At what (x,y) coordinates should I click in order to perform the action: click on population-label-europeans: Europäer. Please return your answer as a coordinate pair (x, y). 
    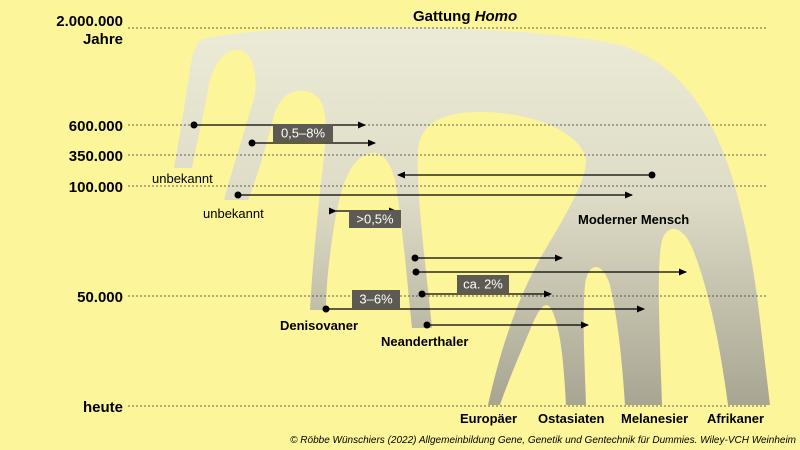
    Looking at the image, I should click on (488, 418).